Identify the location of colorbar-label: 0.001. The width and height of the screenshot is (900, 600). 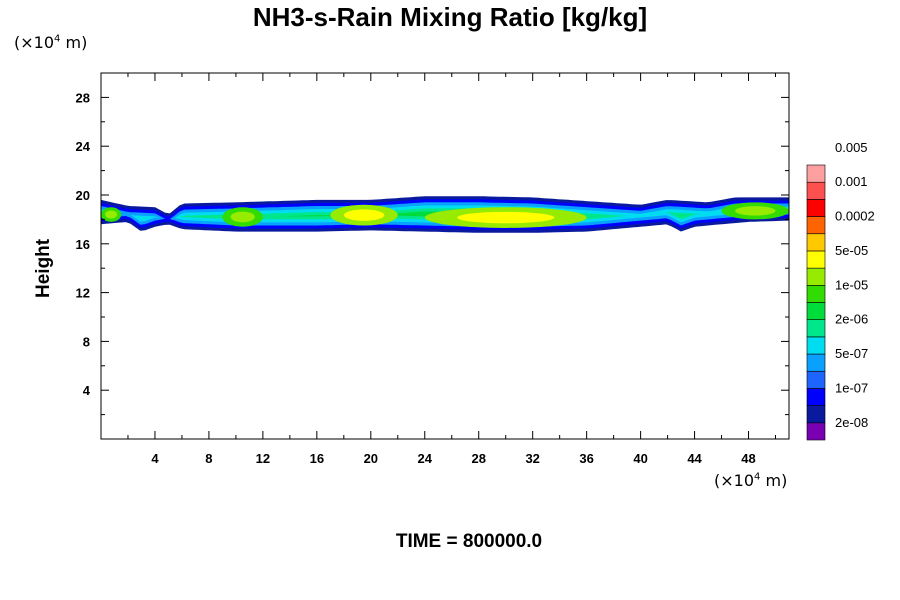
(851, 181).